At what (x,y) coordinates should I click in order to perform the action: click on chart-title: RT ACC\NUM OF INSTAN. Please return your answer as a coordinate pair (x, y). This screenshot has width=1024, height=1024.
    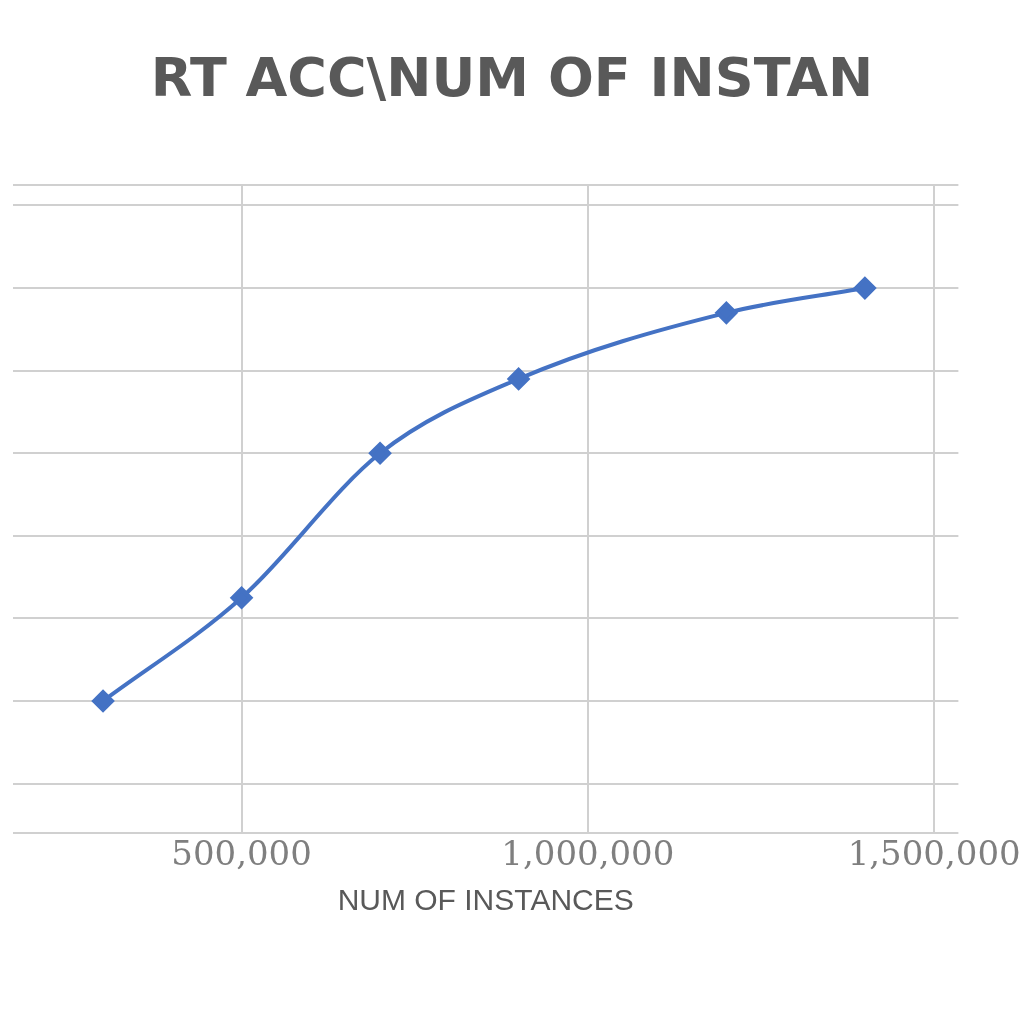
    Looking at the image, I should click on (512, 78).